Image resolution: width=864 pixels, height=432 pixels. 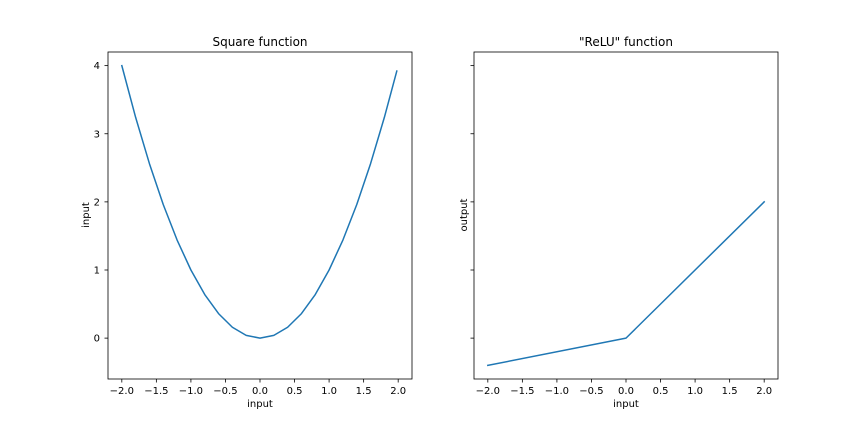 What do you see at coordinates (522, 391) in the screenshot?
I see `relu-x-tick-label: −1.5` at bounding box center [522, 391].